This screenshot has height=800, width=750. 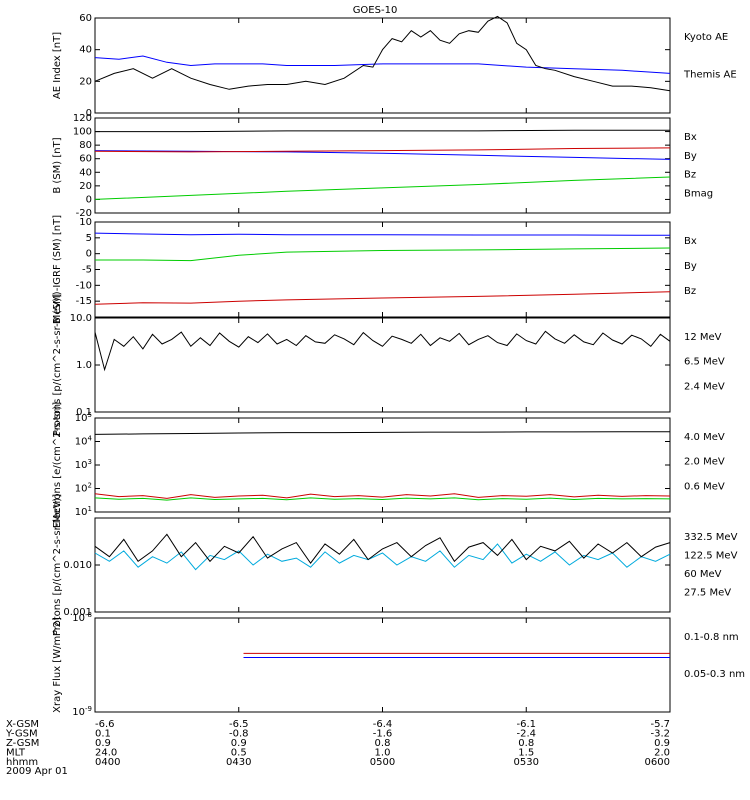 What do you see at coordinates (704, 386) in the screenshot?
I see `legend-entry: 2.4 MeV` at bounding box center [704, 386].